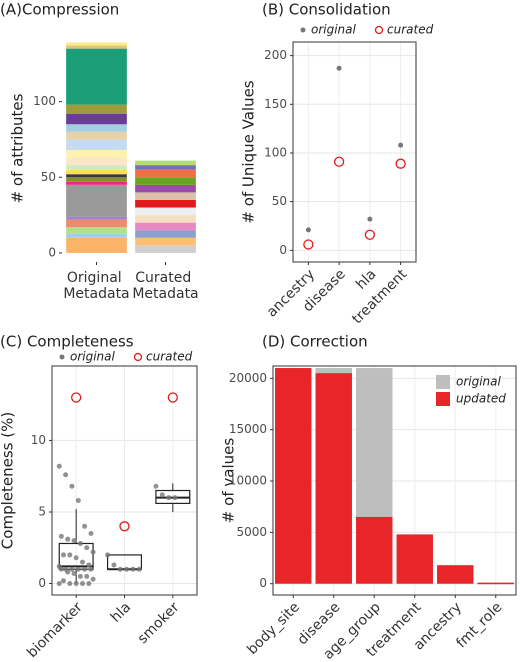  Describe the element at coordinates (275, 152) in the screenshot. I see `y-tick-label: 100` at that location.